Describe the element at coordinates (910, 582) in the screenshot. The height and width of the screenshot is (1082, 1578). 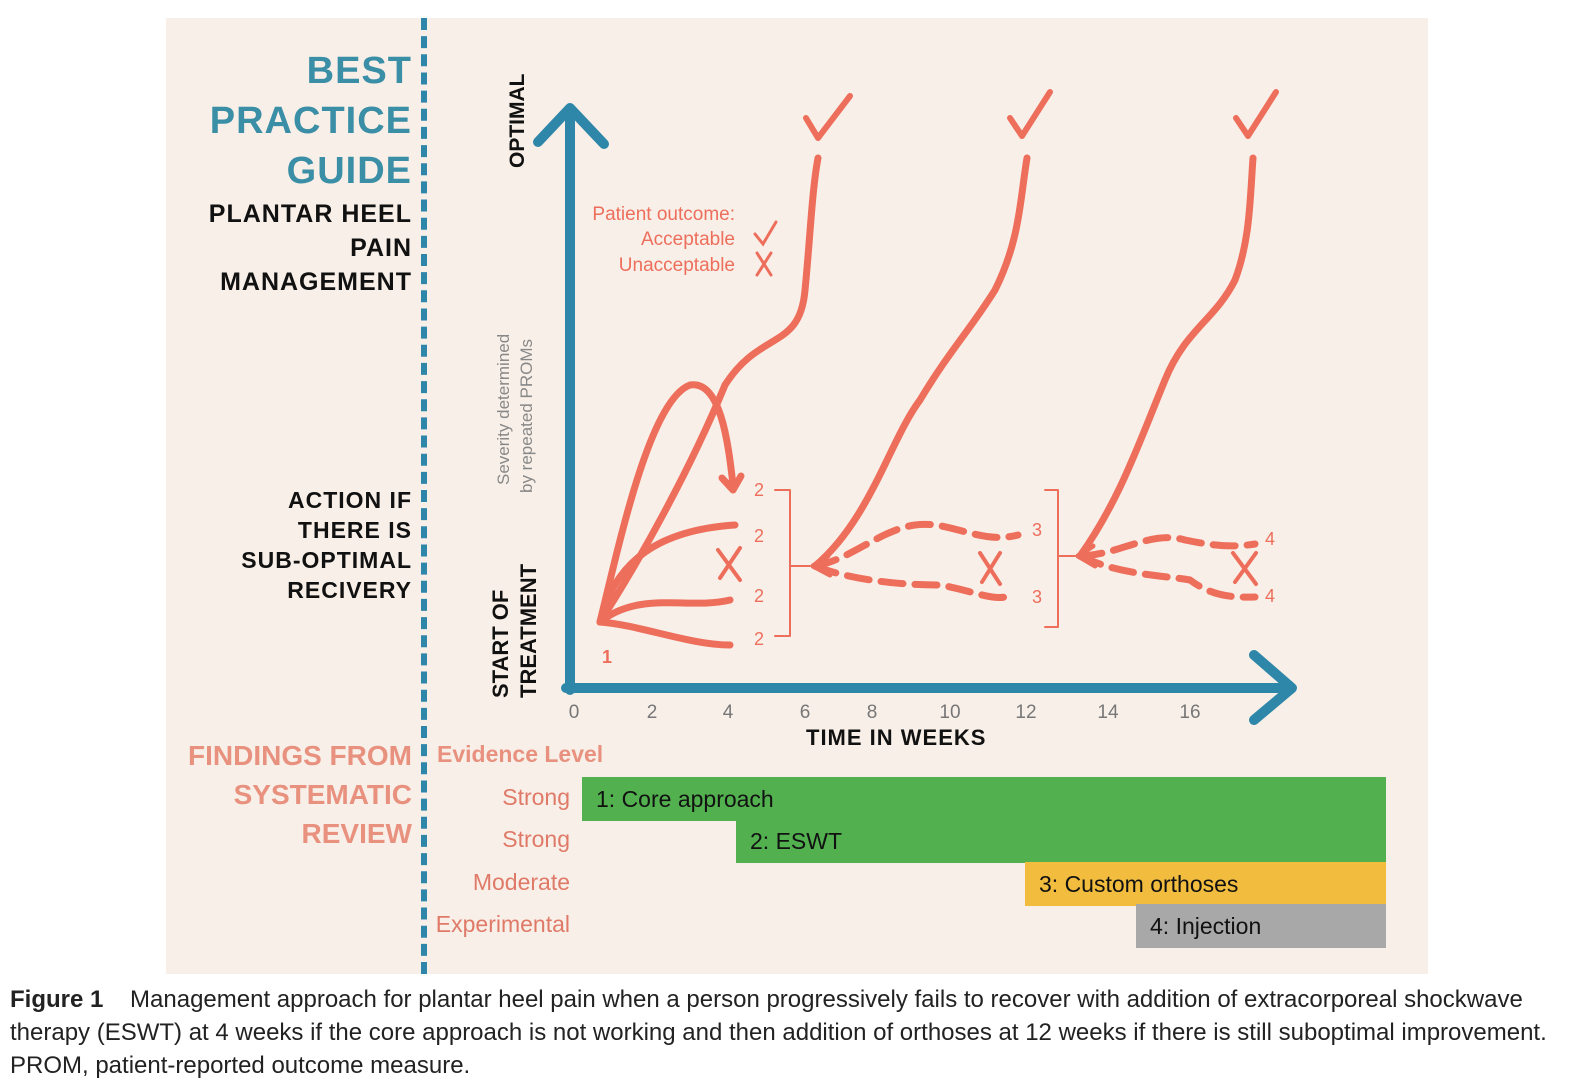
I see `curve-stage2-dashed-lower` at that location.